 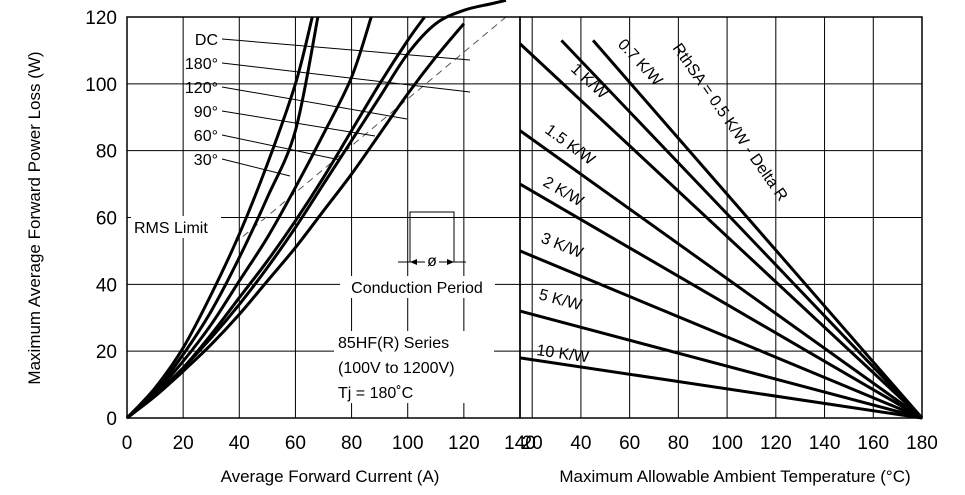 I want to click on y-tick-label: 120, so click(x=101, y=18).